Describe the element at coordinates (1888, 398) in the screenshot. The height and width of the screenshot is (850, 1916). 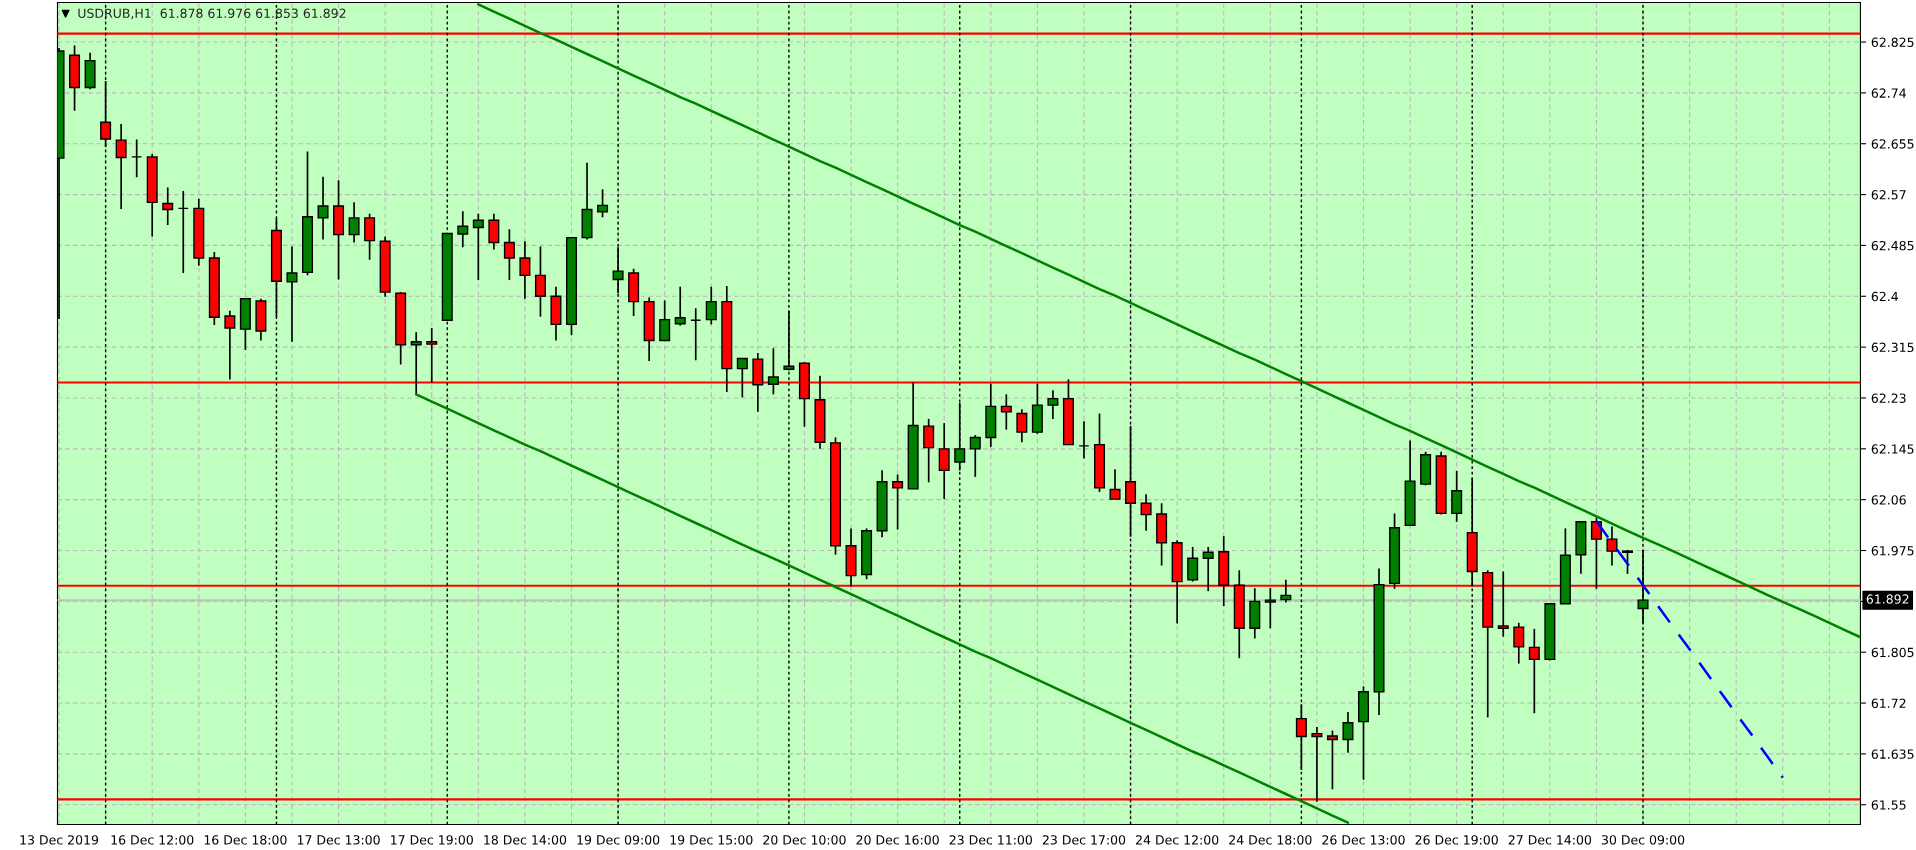
I see `y-tick-label: 62.23` at that location.